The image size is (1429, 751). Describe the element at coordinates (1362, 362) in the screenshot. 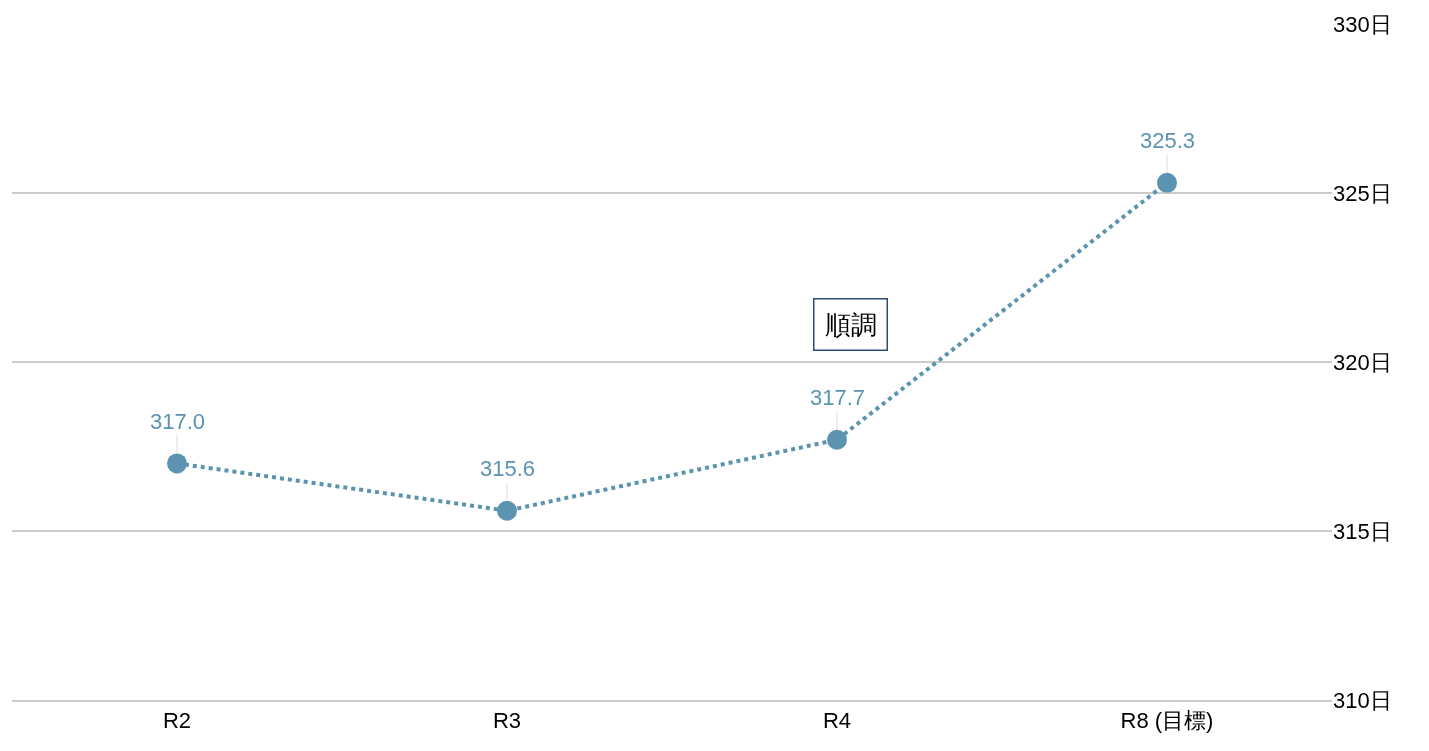

I see `y-tick-label: 320日` at that location.